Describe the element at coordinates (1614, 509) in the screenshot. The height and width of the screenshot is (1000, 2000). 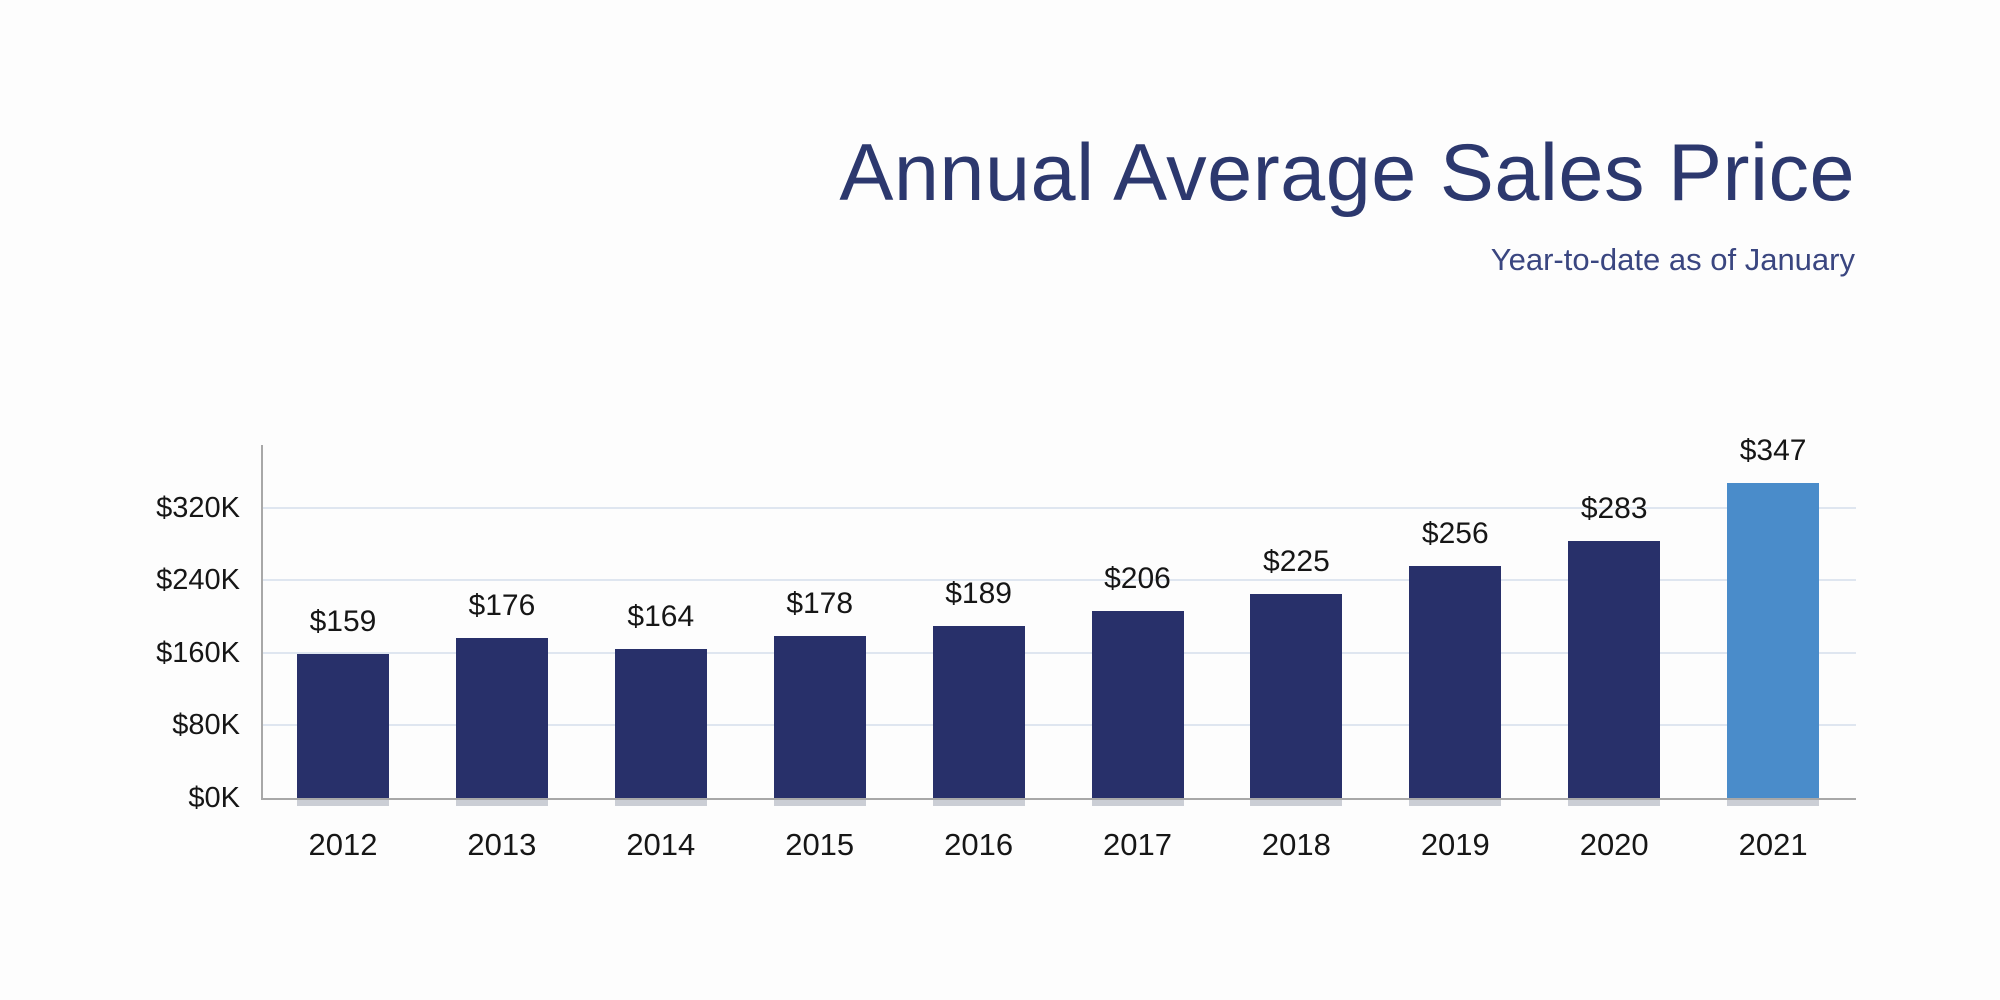
I see `bar-value-label-2020: $283` at that location.